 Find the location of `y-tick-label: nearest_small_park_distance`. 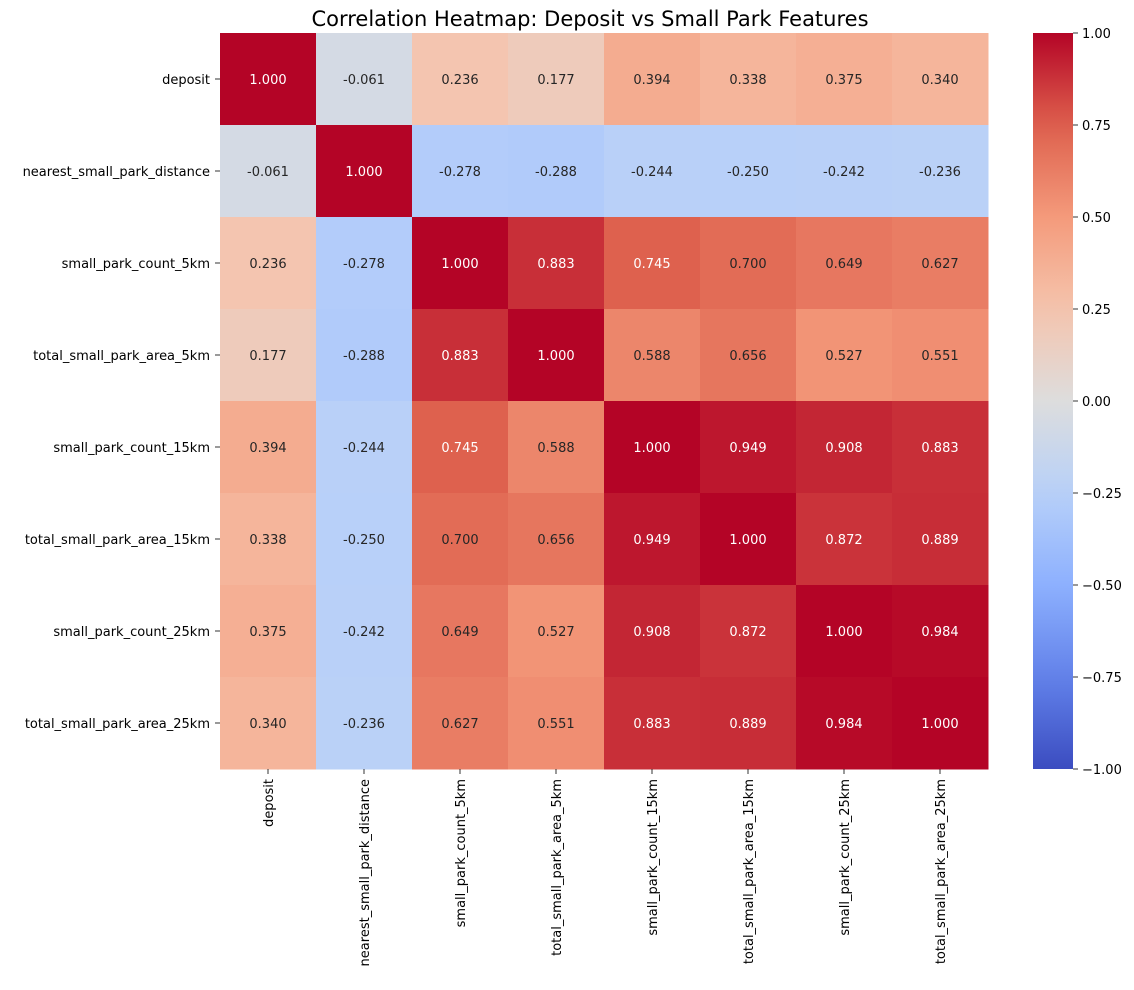

y-tick-label: nearest_small_park_distance is located at coordinates (116, 172).